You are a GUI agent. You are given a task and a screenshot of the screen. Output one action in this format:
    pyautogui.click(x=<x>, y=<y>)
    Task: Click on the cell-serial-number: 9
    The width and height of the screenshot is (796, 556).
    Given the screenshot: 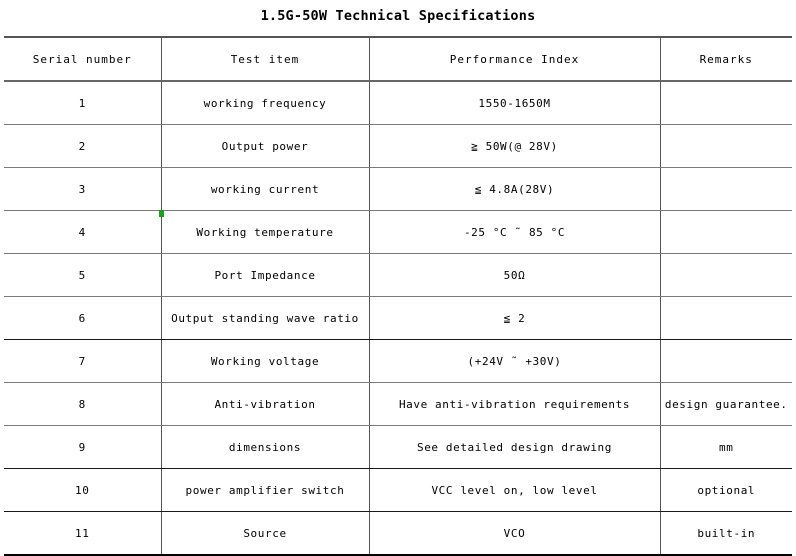 What is the action you would take?
    pyautogui.click(x=82, y=447)
    